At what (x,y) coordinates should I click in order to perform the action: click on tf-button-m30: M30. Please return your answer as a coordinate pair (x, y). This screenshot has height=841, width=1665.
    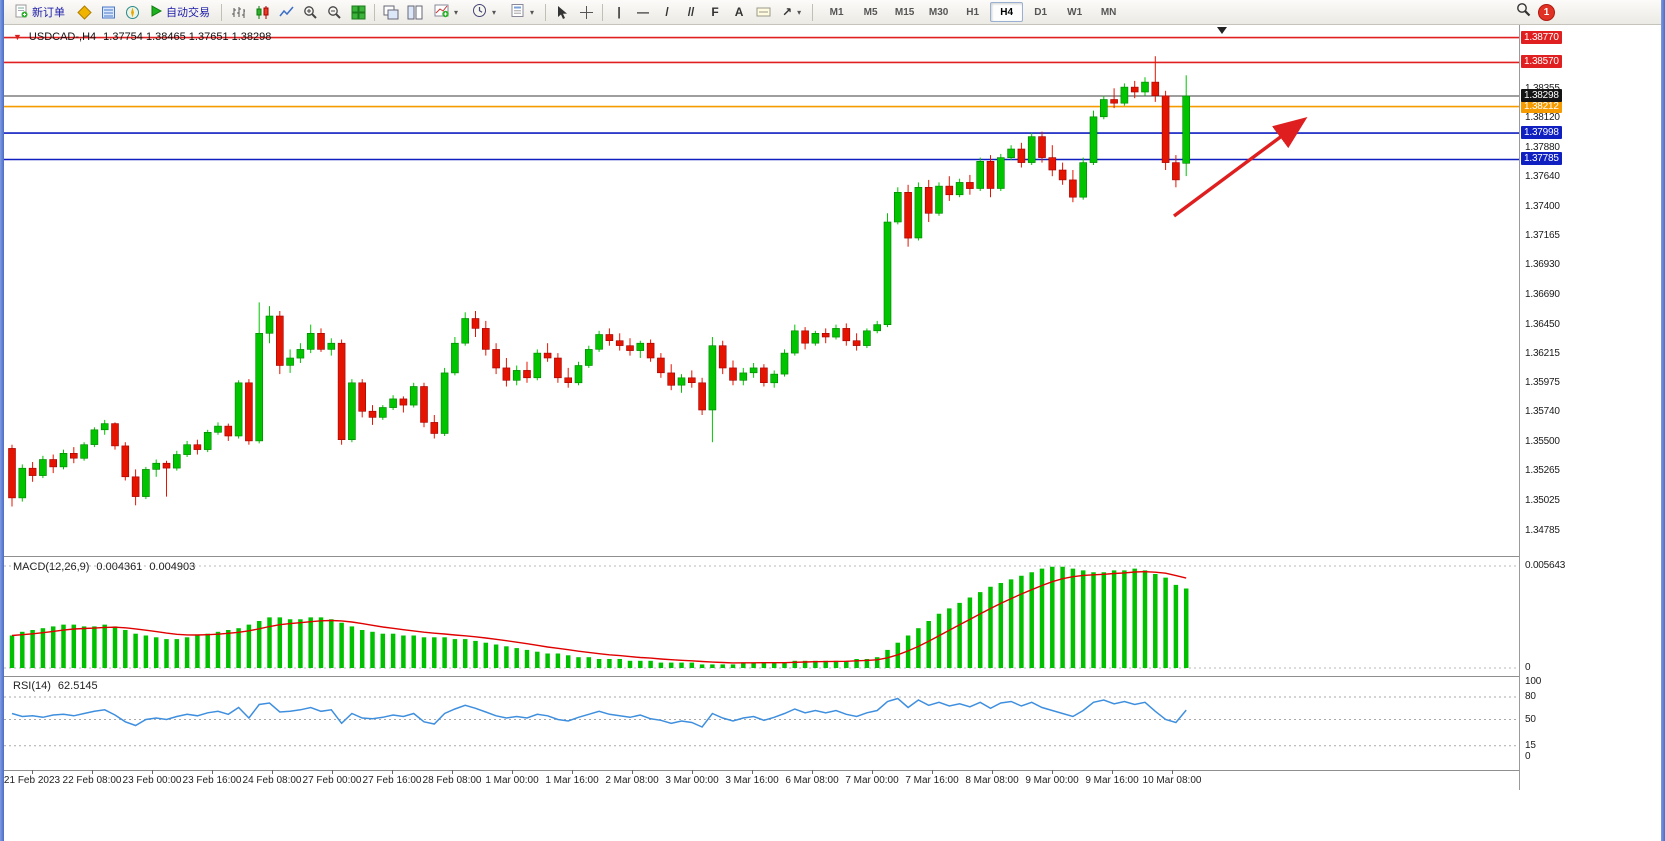
    Looking at the image, I should click on (938, 12).